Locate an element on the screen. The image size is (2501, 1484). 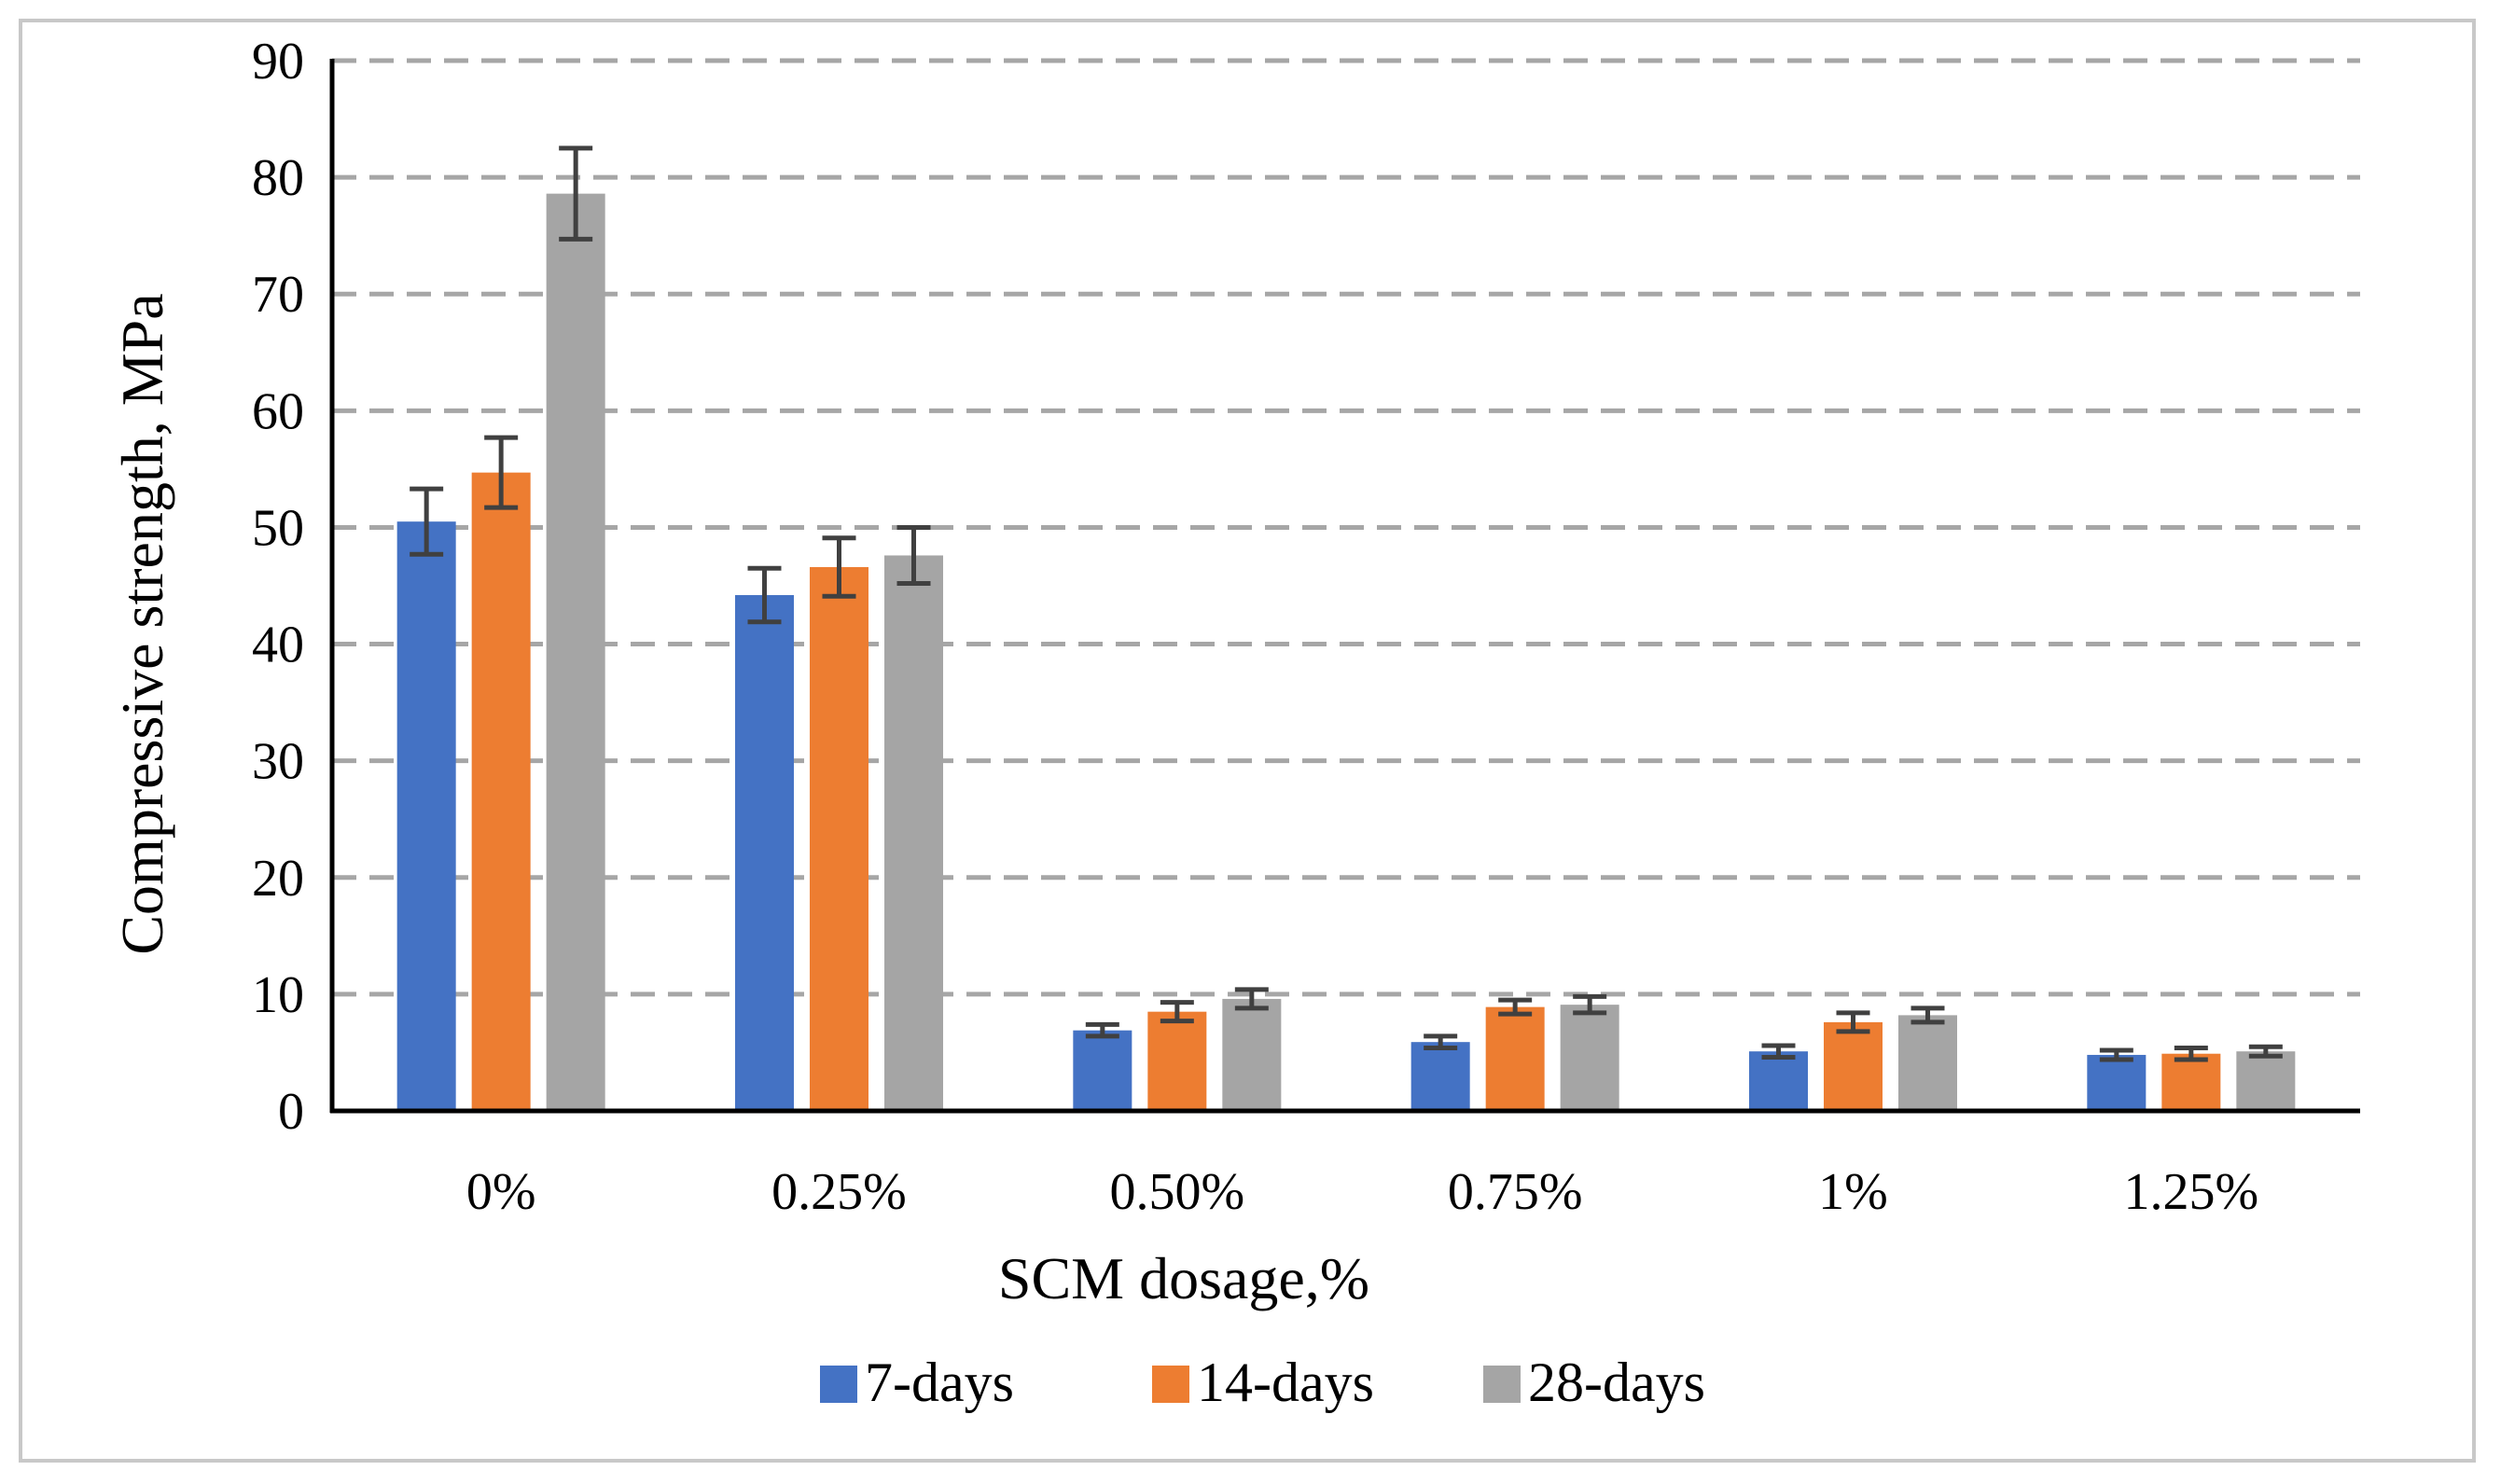
y-tick-label: 10 is located at coordinates (278, 995).